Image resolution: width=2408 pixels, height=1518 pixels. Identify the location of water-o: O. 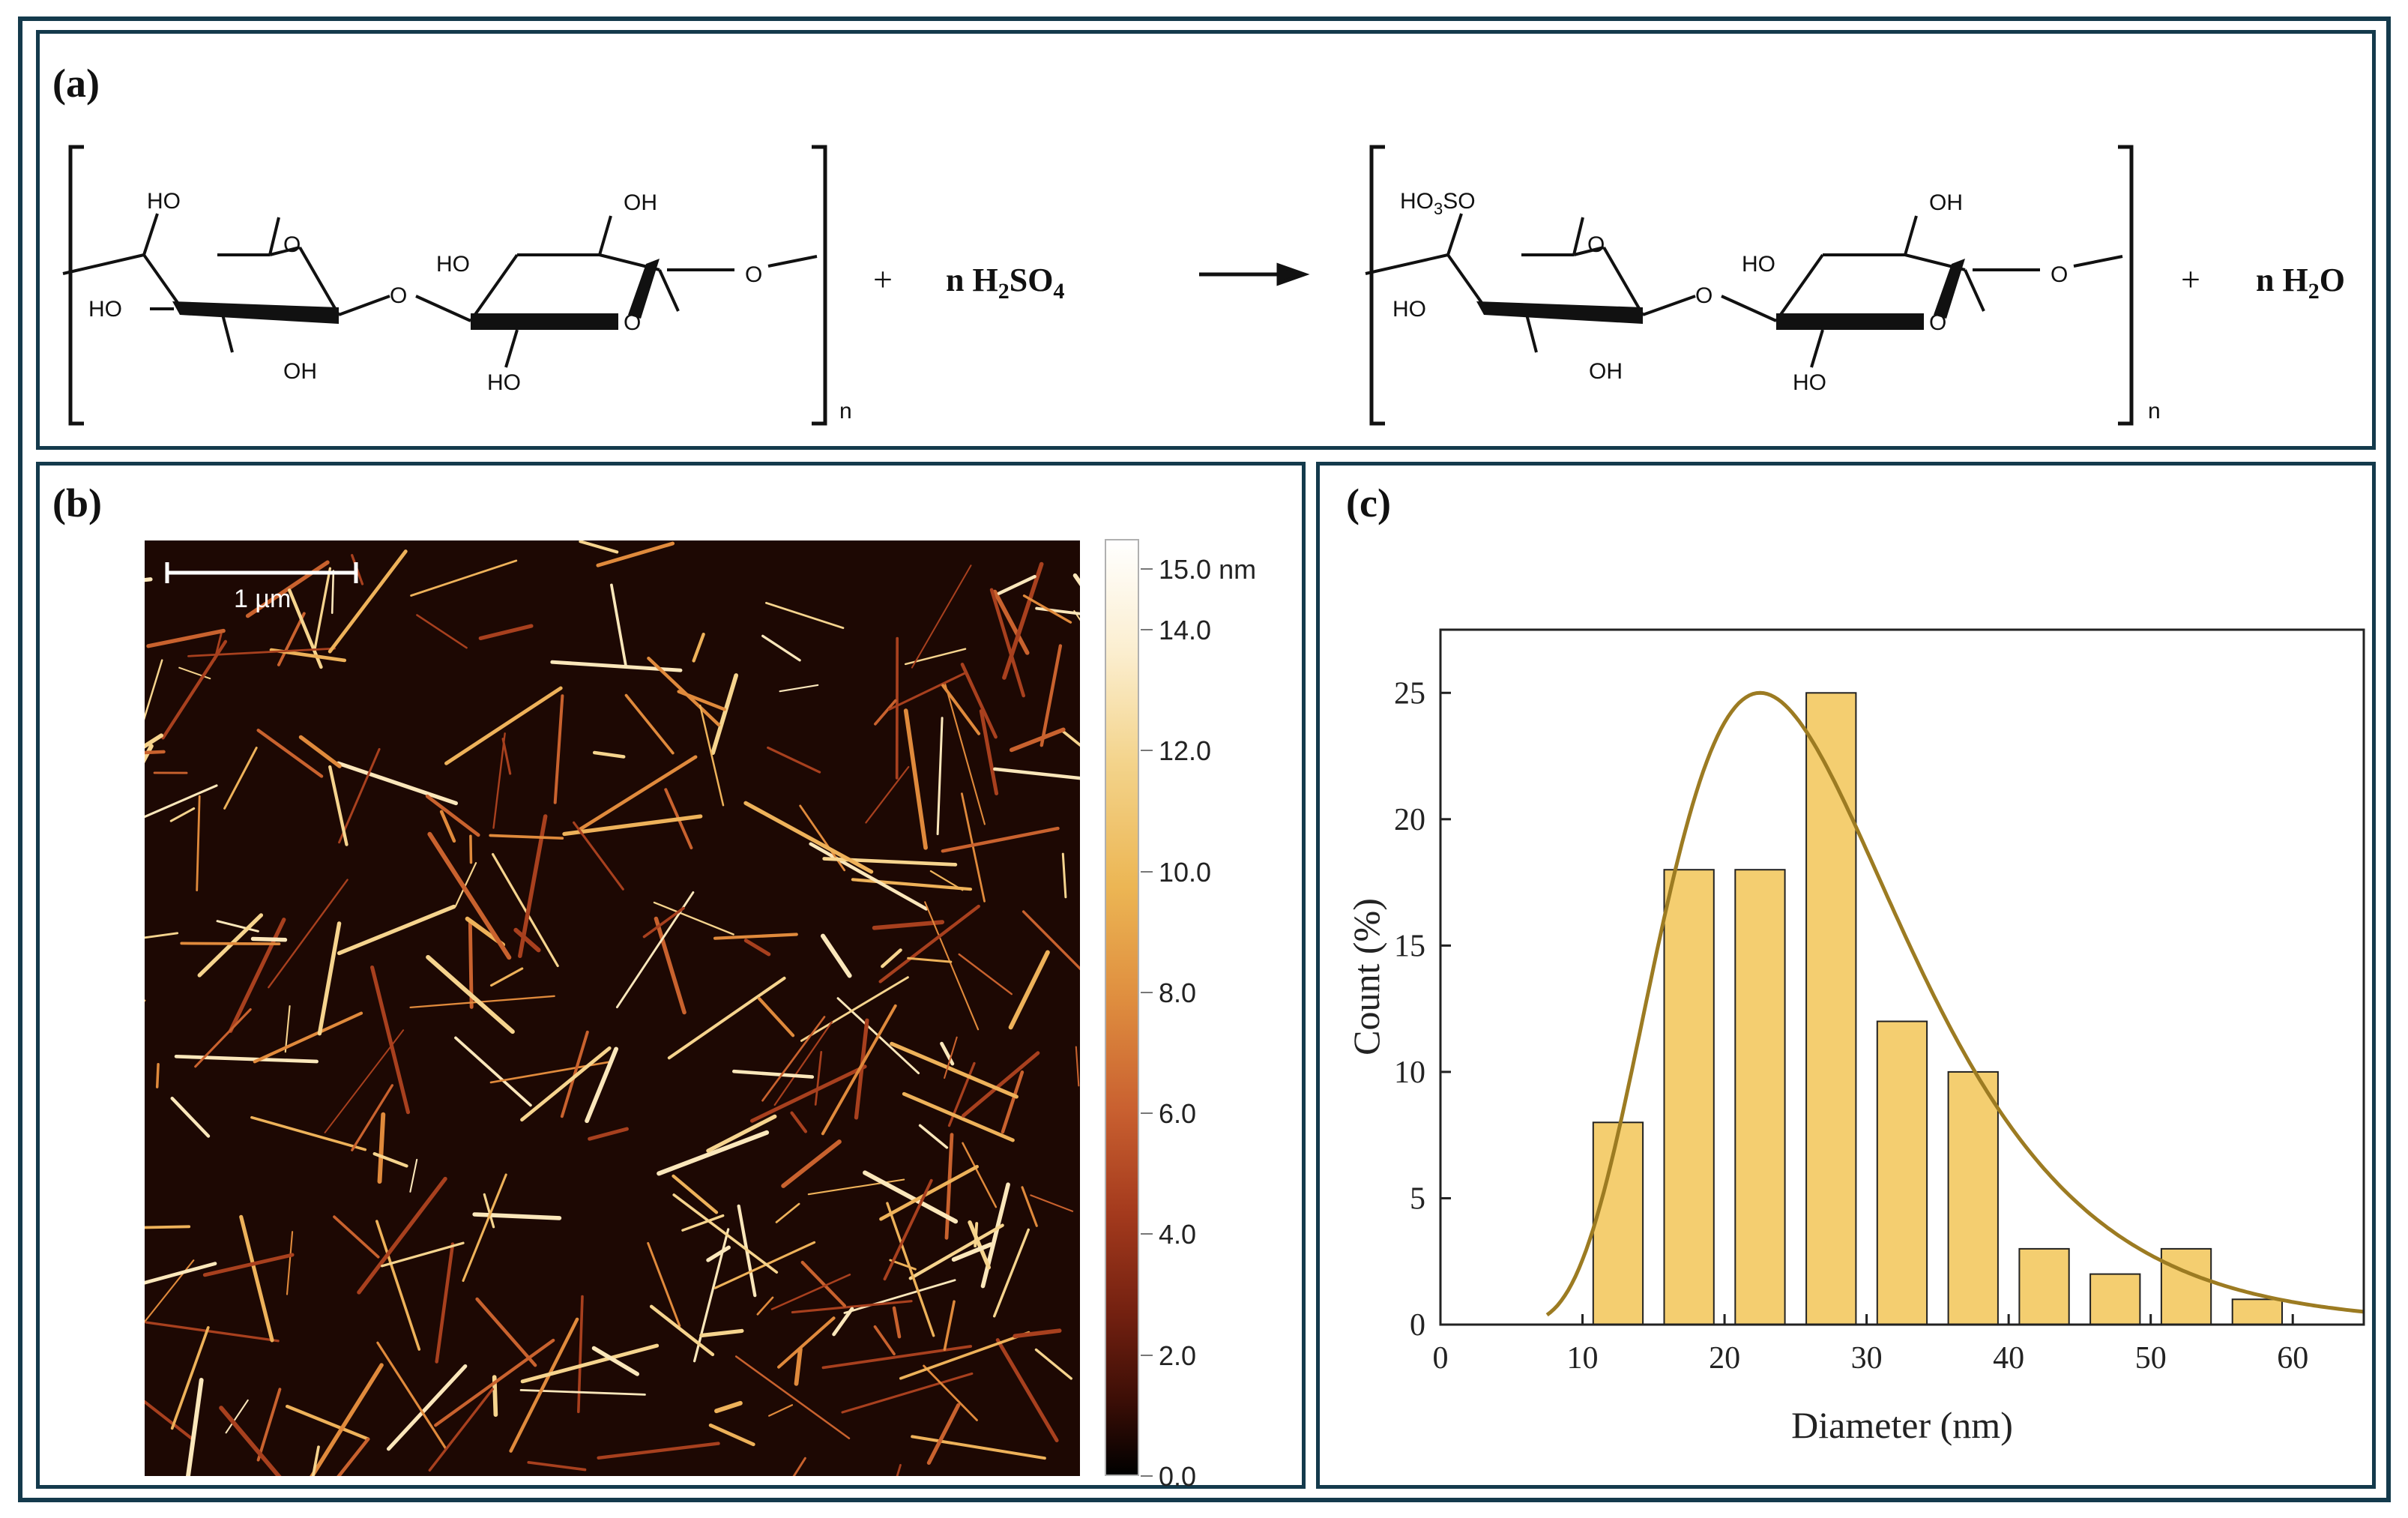
(2332, 280).